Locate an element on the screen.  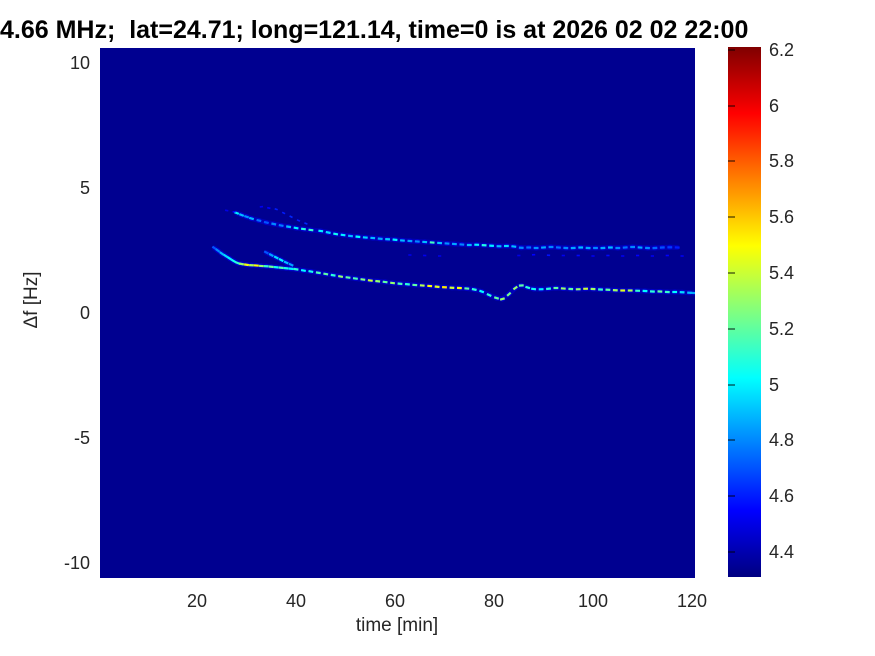
x-tick-label: 60 is located at coordinates (395, 601).